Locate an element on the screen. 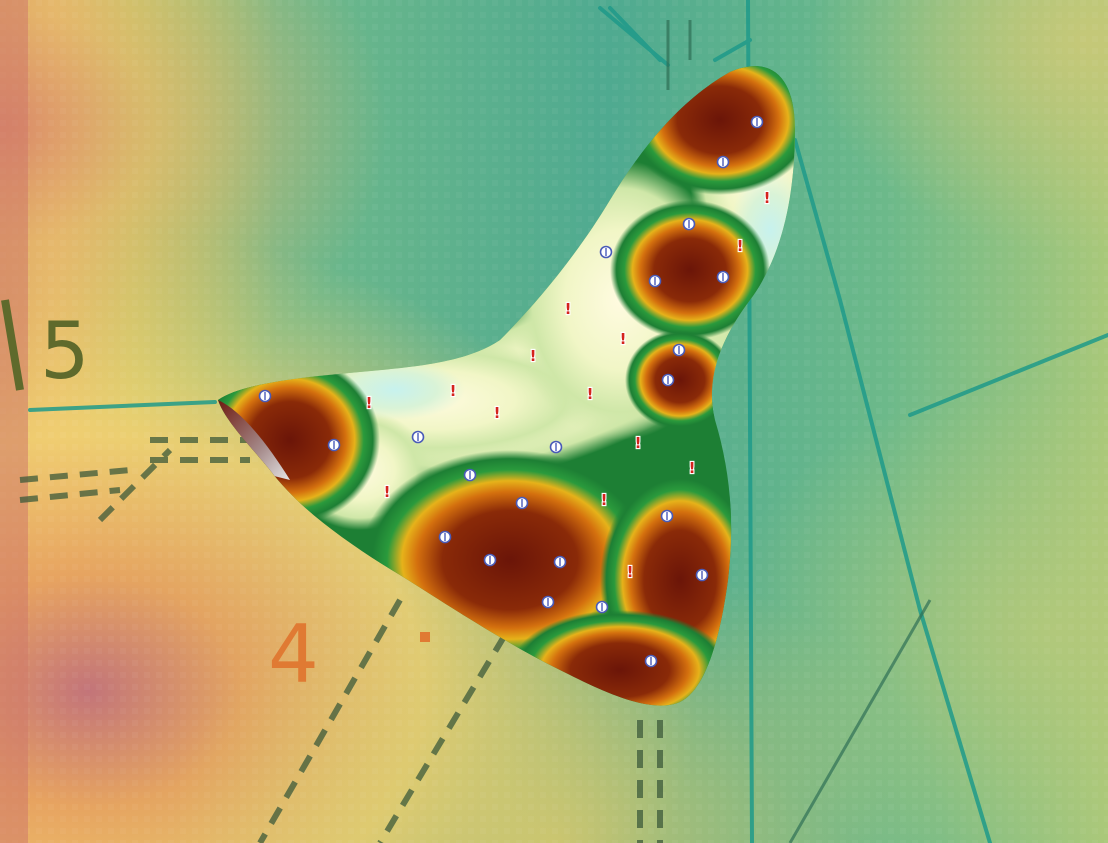 Image resolution: width=1108 pixels, height=843 pixels. contour-4-label: 4 is located at coordinates (349, 654).